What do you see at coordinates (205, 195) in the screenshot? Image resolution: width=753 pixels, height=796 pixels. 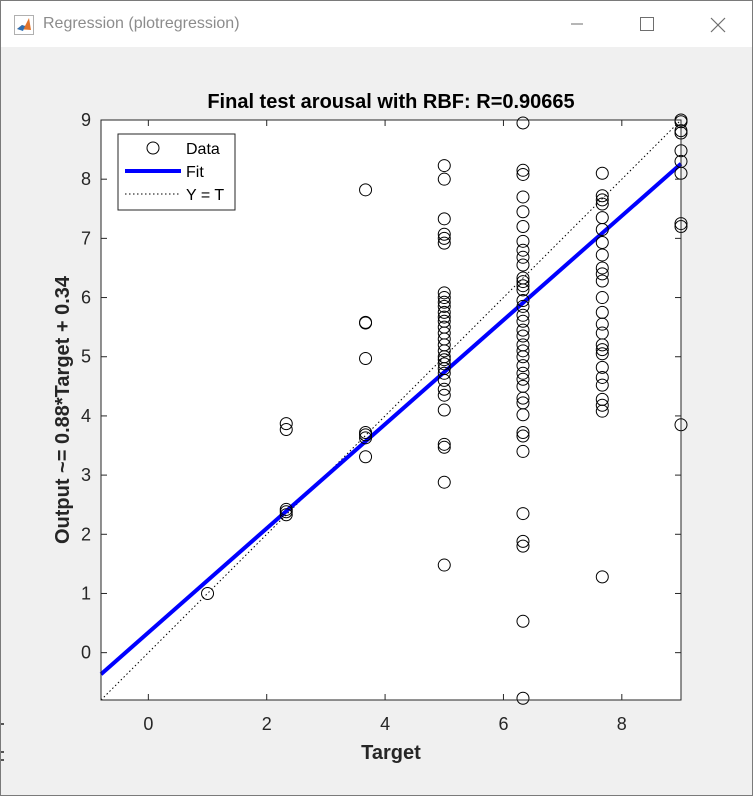 I see `legend-label: Y = T` at bounding box center [205, 195].